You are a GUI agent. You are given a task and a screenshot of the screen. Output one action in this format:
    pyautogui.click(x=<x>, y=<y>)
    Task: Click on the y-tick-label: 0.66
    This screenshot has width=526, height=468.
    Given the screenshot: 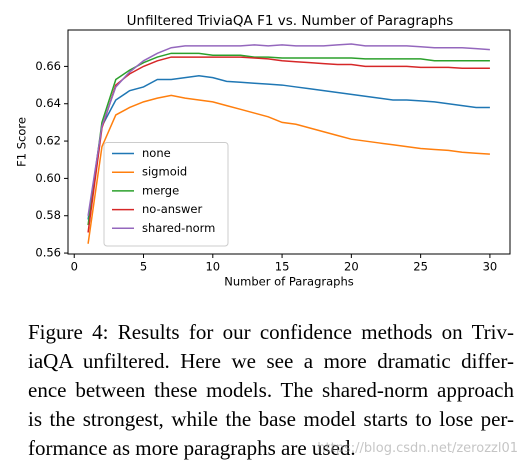 What is the action you would take?
    pyautogui.click(x=48, y=66)
    